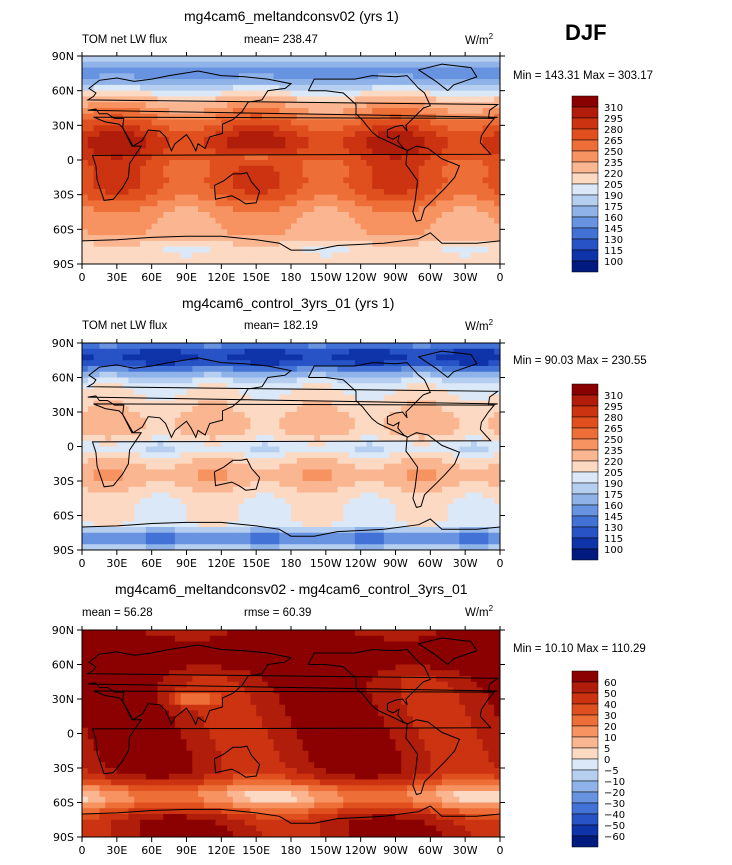 Image resolution: width=732 pixels, height=865 pixels. I want to click on colorbar-swatch, so click(585, 156).